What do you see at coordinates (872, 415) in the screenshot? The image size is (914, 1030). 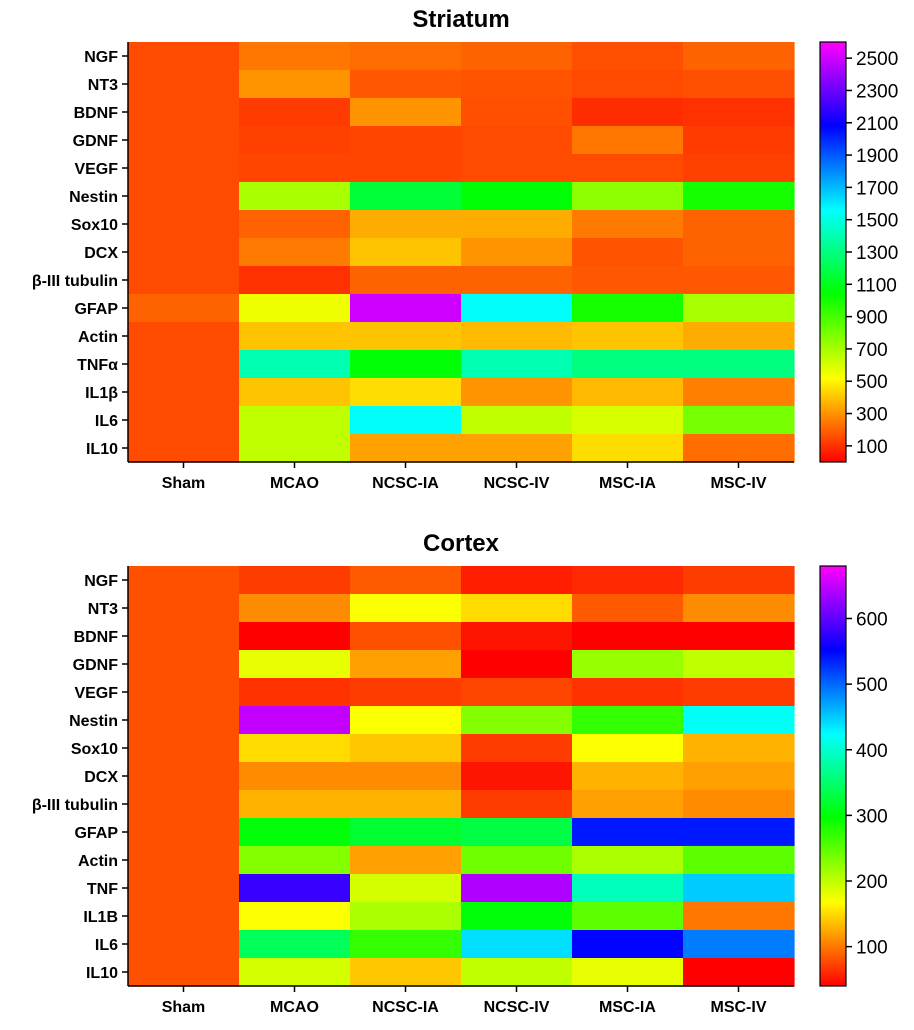 I see `striatum-colorbar-tick-label: 300` at bounding box center [872, 415].